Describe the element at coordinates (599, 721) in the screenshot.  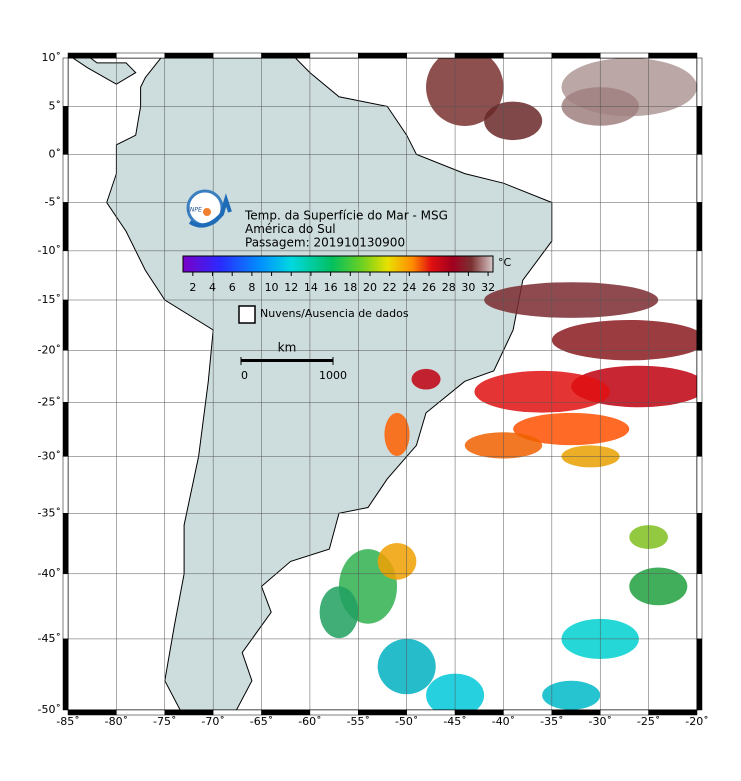
I see `lon-tick-label: -30˚` at that location.